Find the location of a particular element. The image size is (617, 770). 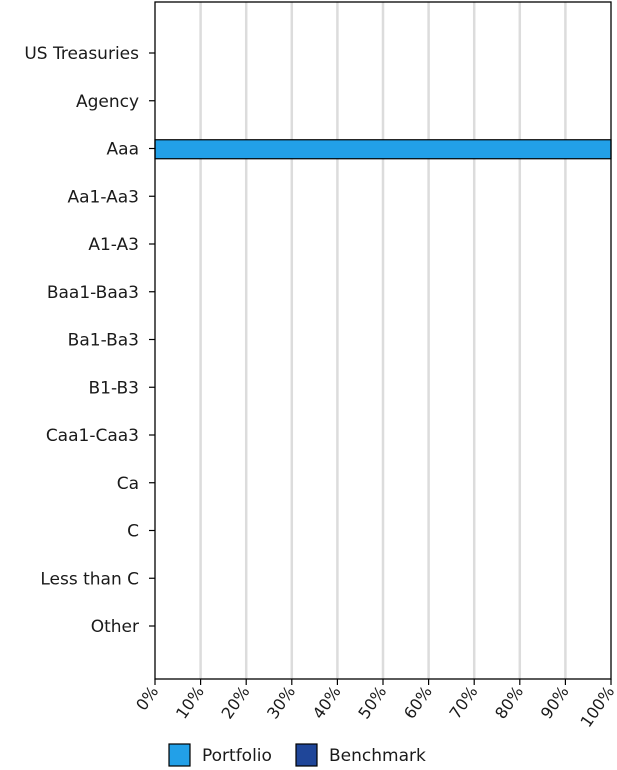

legend: Portfolio Benchmark is located at coordinates (297, 755).